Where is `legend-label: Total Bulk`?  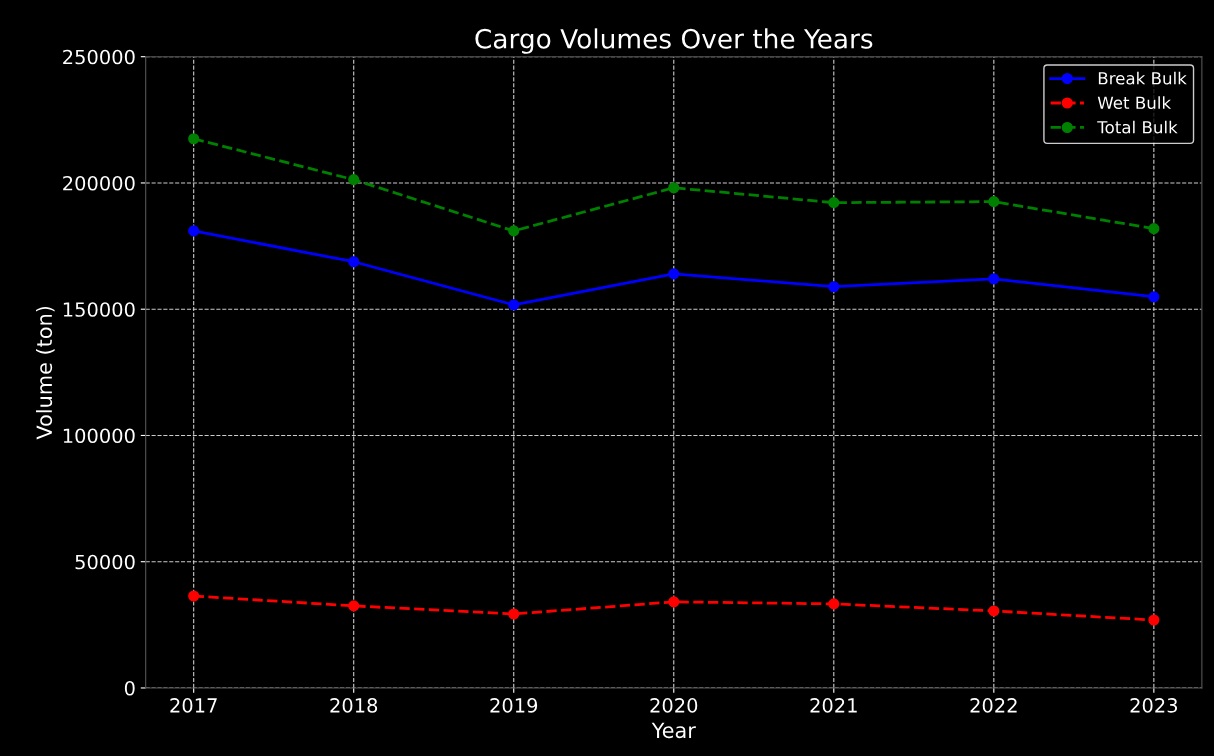 legend-label: Total Bulk is located at coordinates (1137, 127).